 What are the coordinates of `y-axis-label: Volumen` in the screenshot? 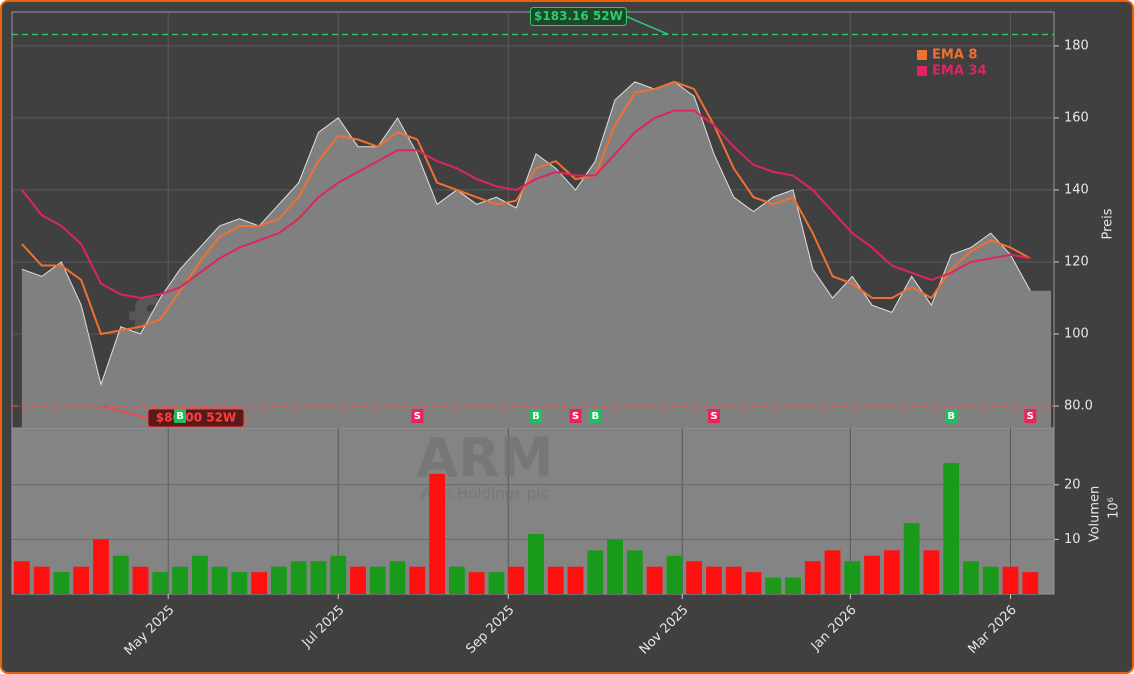 It's located at (1095, 514).